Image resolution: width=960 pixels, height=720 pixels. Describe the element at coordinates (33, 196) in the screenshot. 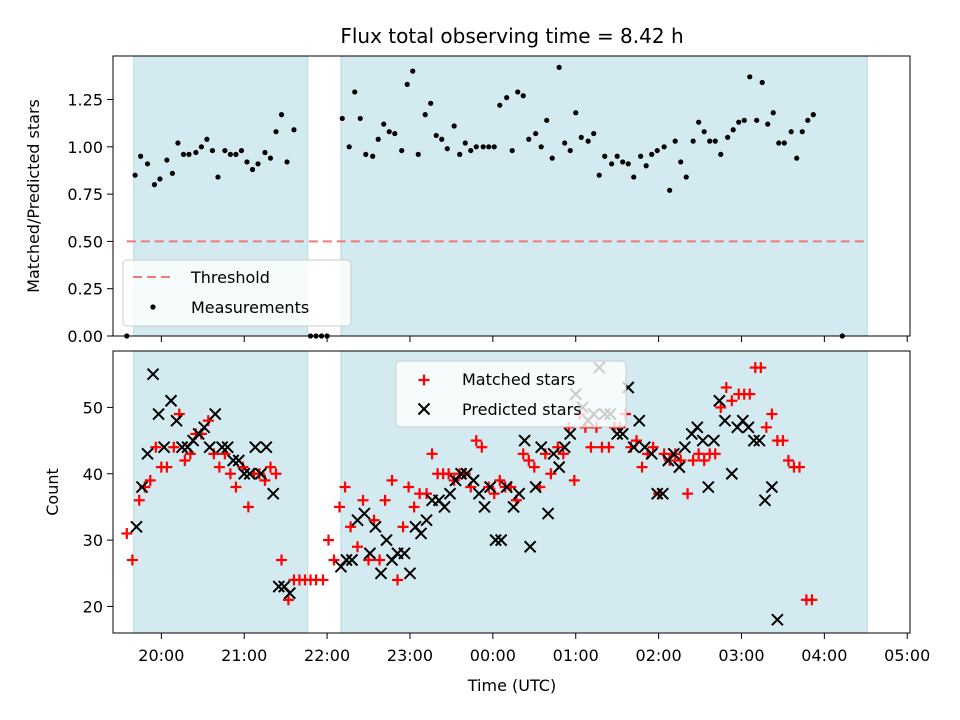

I see `ratio-y-label: Matched/Predicted stars` at that location.